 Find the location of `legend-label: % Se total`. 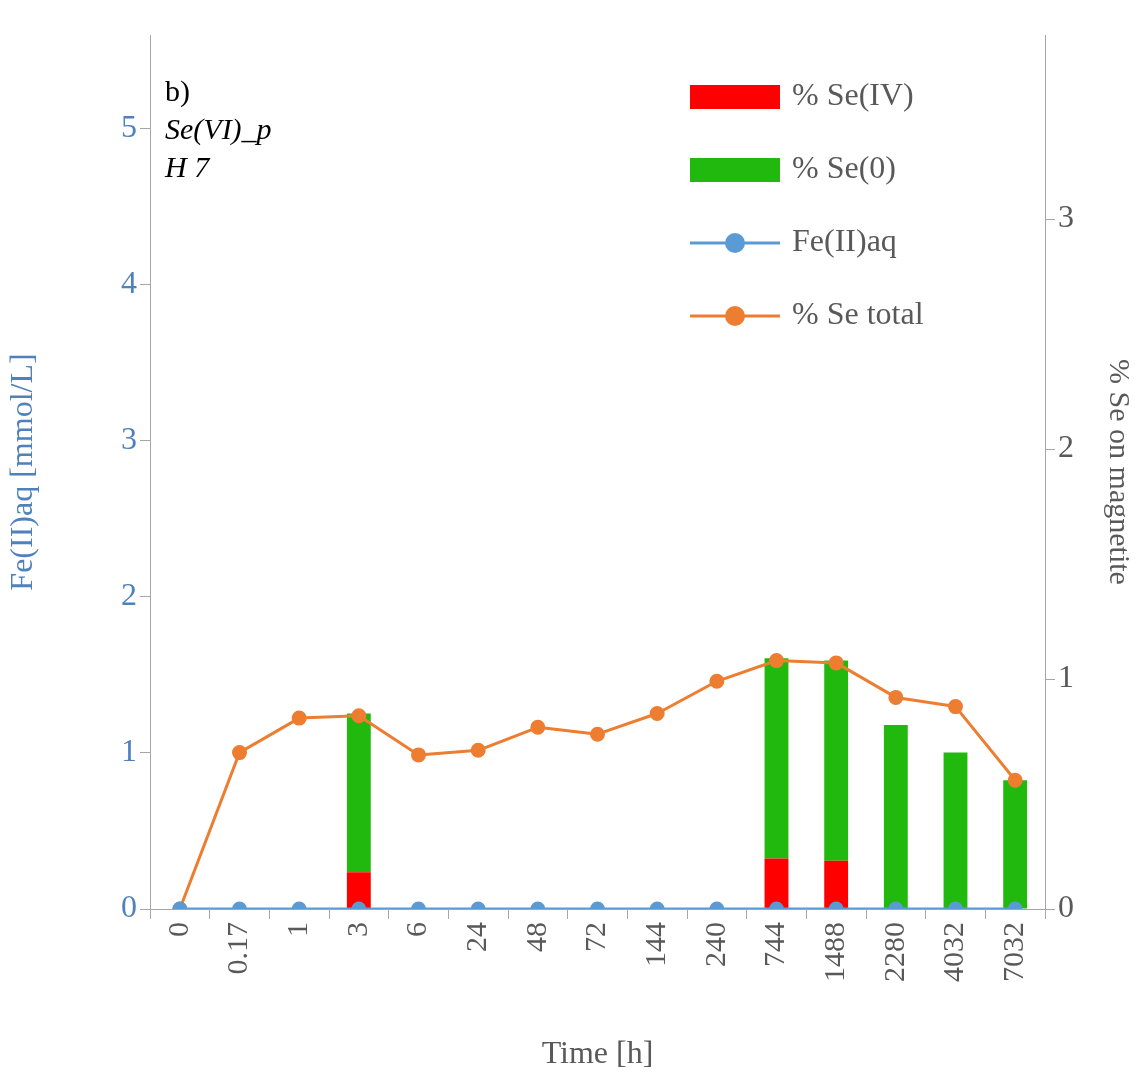

legend-label: % Se total is located at coordinates (858, 313).